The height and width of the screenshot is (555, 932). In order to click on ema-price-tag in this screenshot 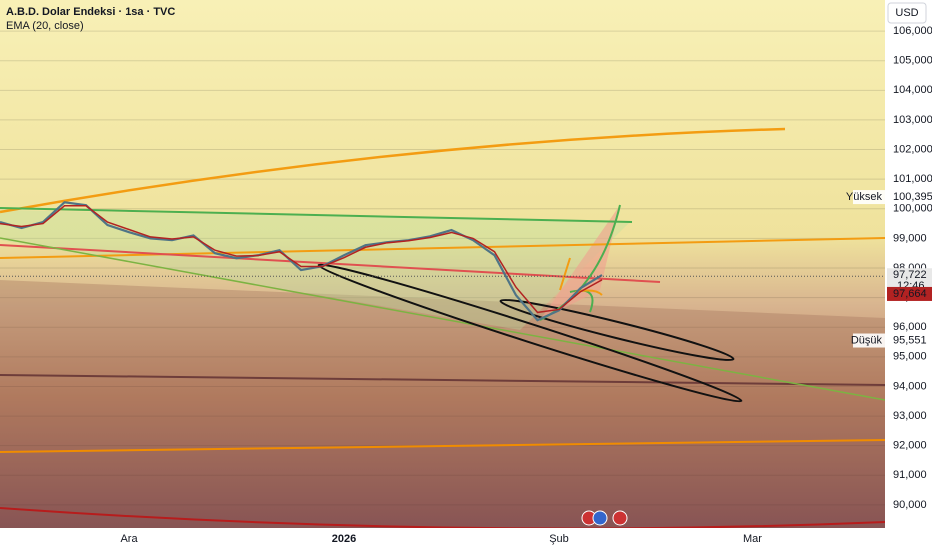, I will do `click(909, 293)`.